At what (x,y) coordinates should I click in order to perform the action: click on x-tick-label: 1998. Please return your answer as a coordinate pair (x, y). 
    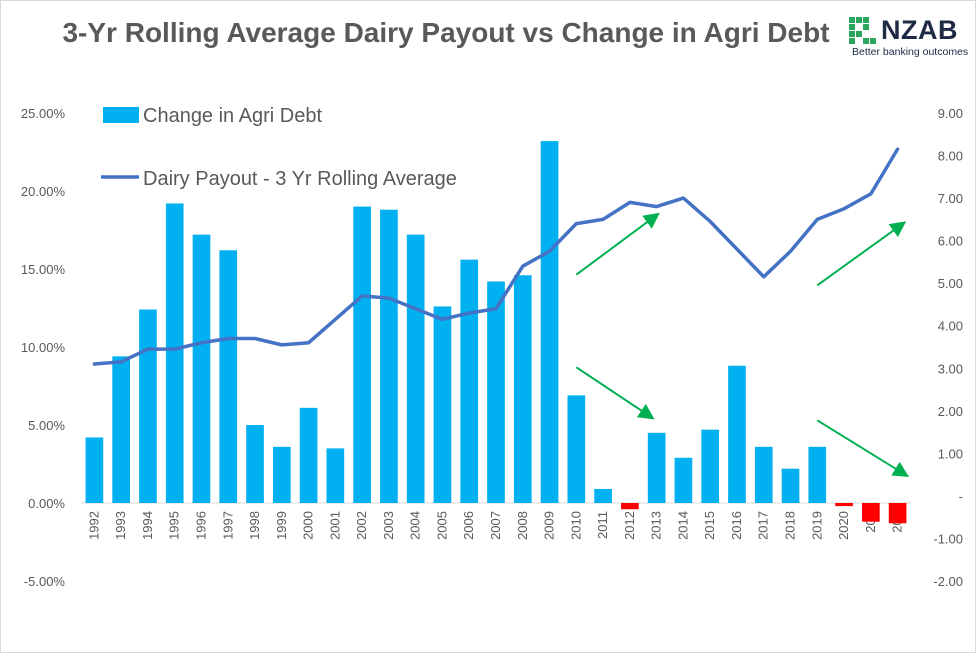
    Looking at the image, I should click on (254, 525).